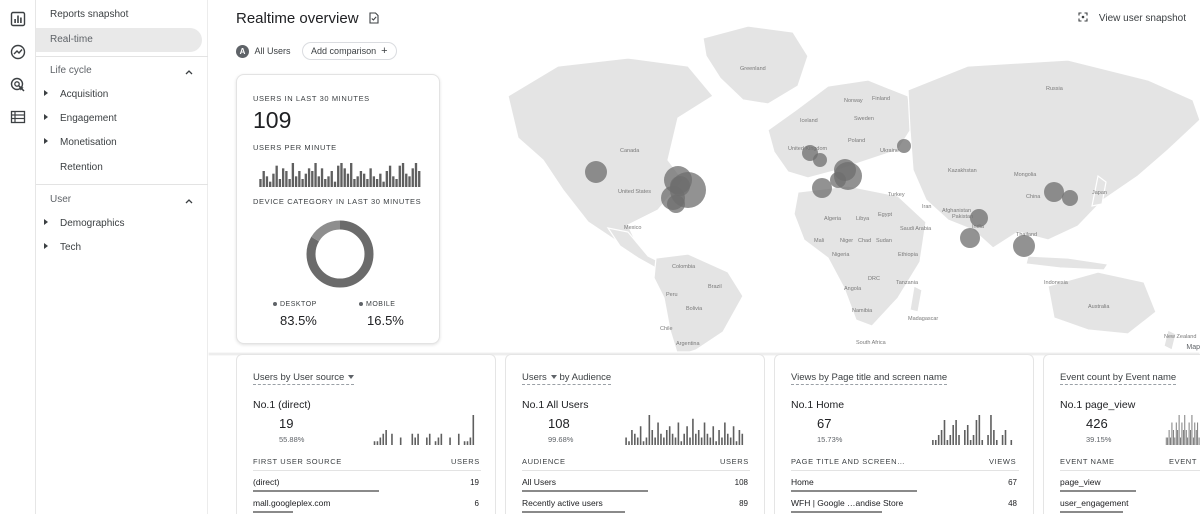  What do you see at coordinates (292, 503) in the screenshot?
I see `table-row-label: mall.googleplex.com` at bounding box center [292, 503].